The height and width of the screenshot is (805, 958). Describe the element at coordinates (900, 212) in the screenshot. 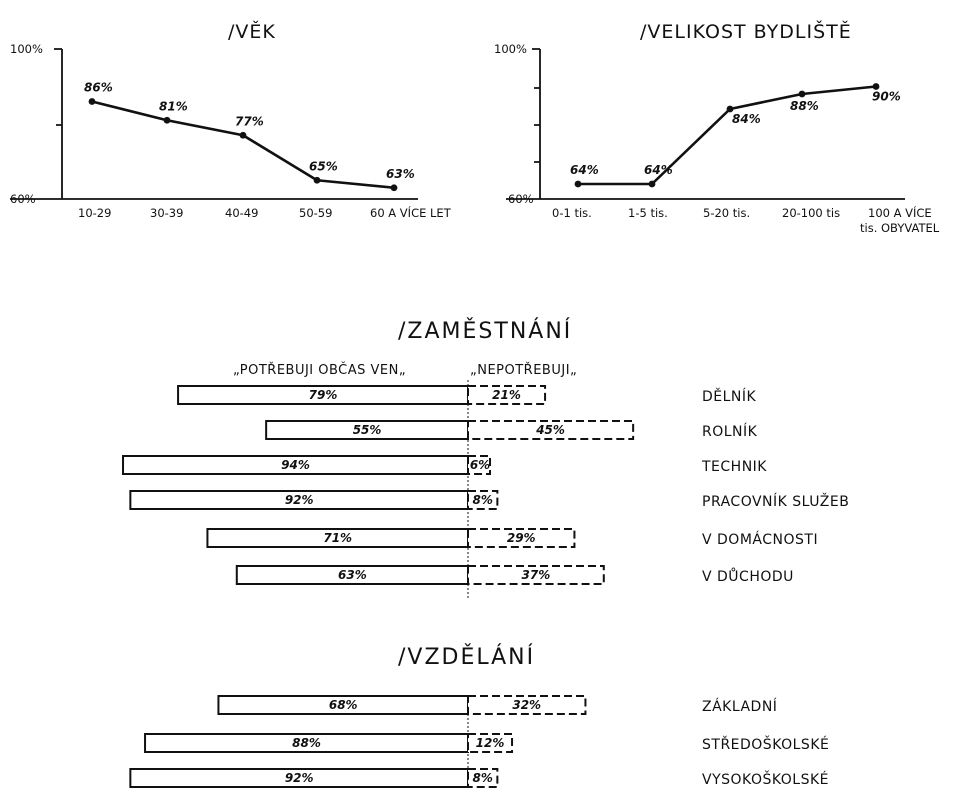

I see `residence-x-tick-5: 100 A VÍCE` at that location.